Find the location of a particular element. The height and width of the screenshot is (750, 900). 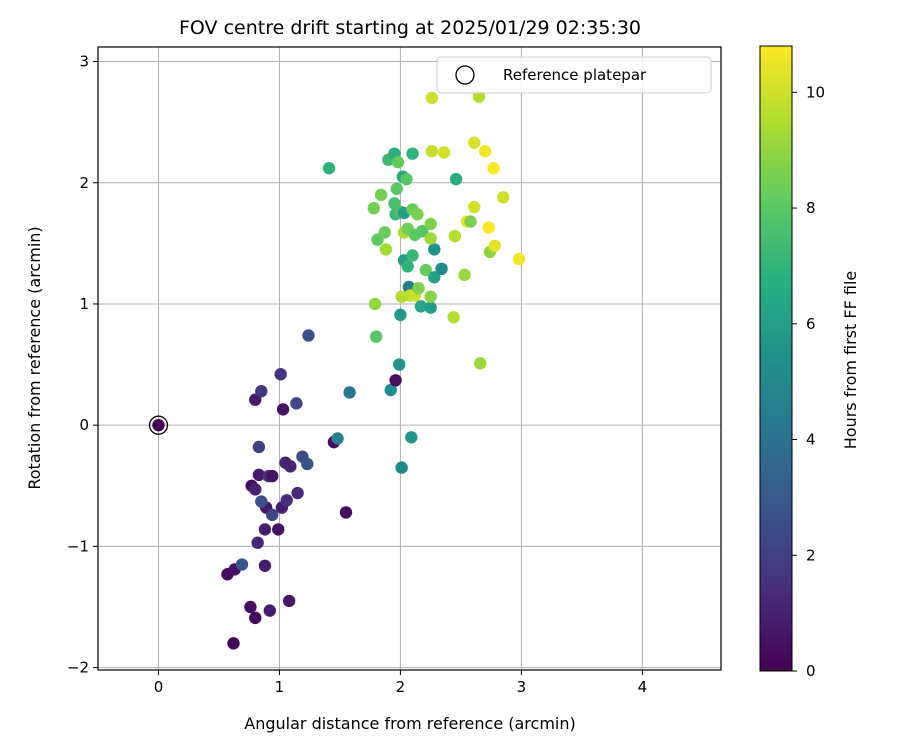

x-tick-label: 3 is located at coordinates (522, 687).